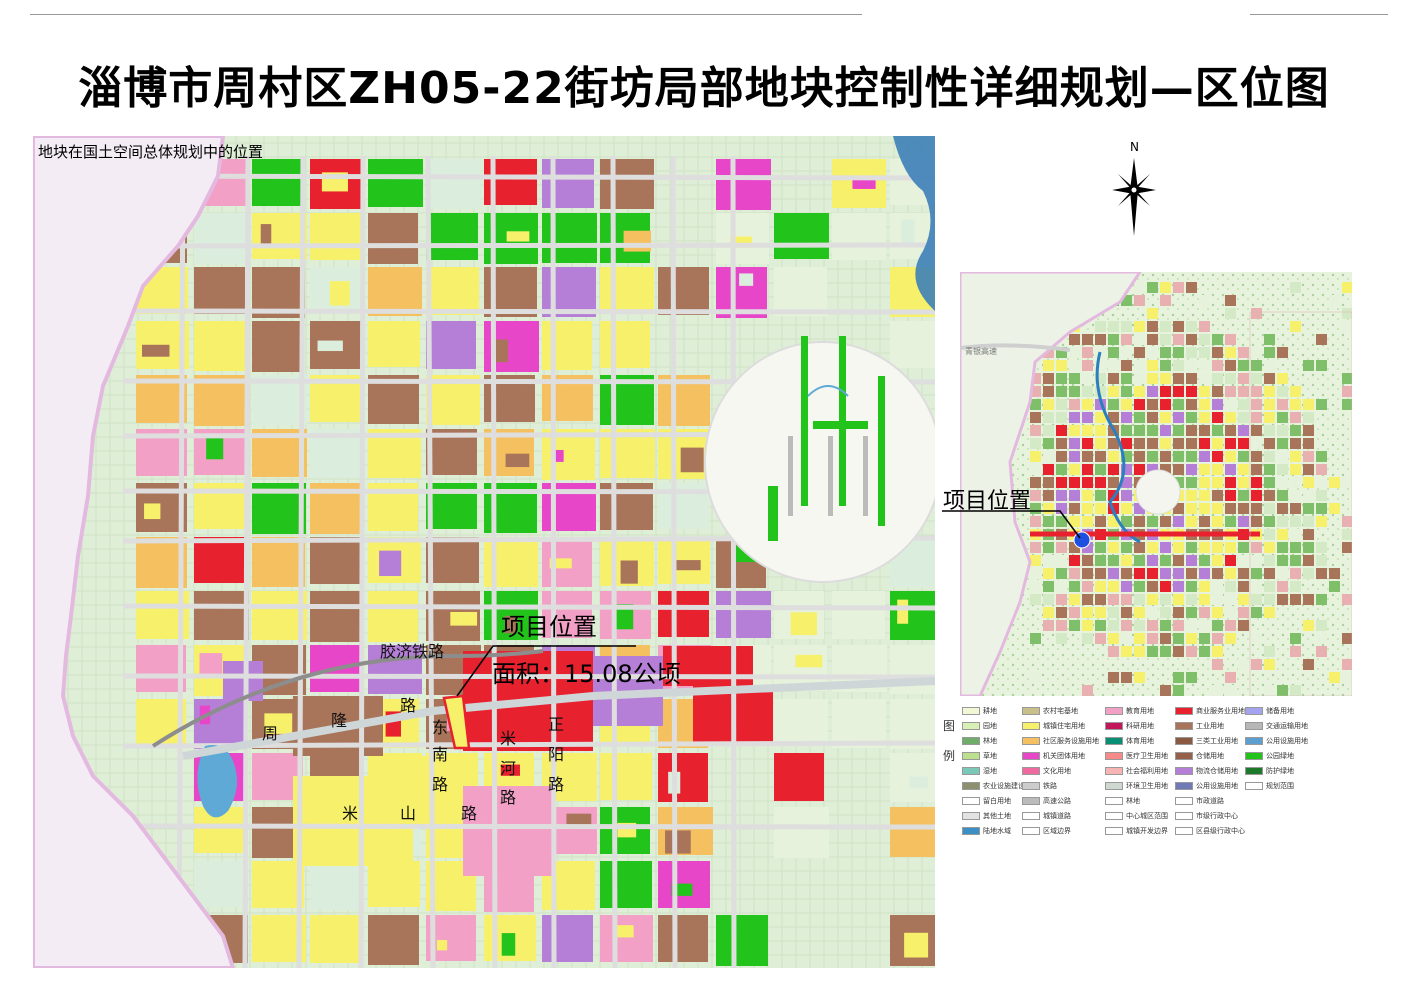 This screenshot has width=1408, height=995. What do you see at coordinates (1046, 815) in the screenshot?
I see `legend-item: 城镇道路` at bounding box center [1046, 815].